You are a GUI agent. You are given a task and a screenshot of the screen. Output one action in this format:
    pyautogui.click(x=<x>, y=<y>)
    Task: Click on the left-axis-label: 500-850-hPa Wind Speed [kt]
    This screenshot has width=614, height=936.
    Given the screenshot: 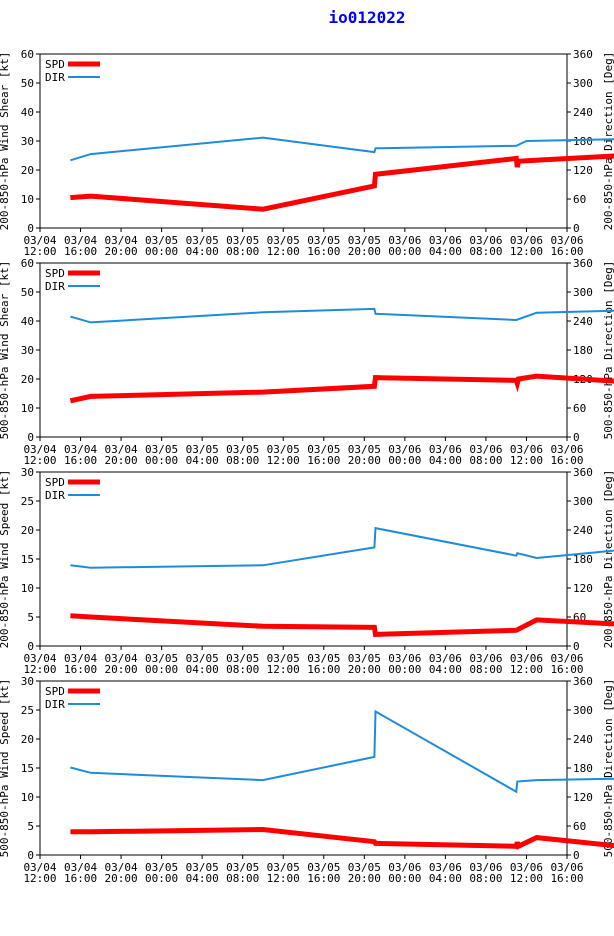 What is the action you would take?
    pyautogui.click(x=5, y=768)
    